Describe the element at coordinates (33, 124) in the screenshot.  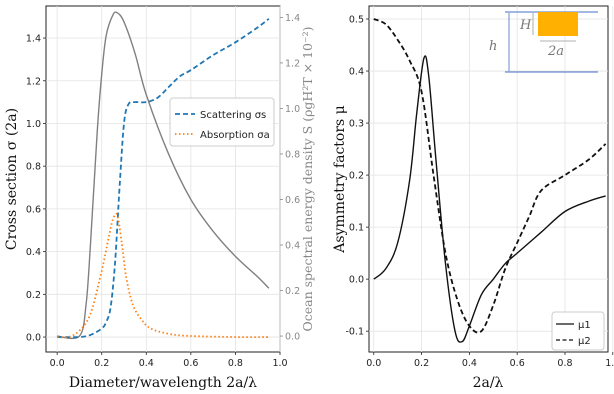
I see `y-tick-label: 1.0` at that location.